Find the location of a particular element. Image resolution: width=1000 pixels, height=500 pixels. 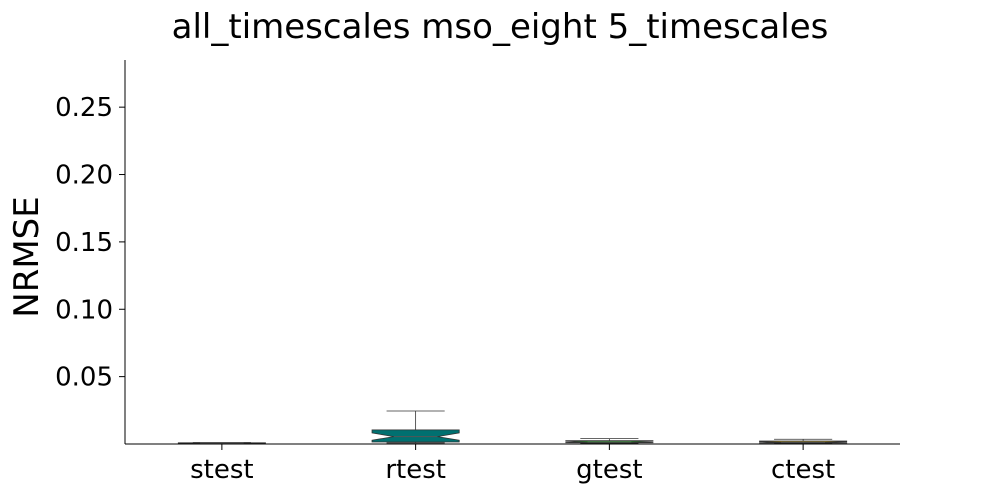

y-tick-label: 0.20 is located at coordinates (84, 176).